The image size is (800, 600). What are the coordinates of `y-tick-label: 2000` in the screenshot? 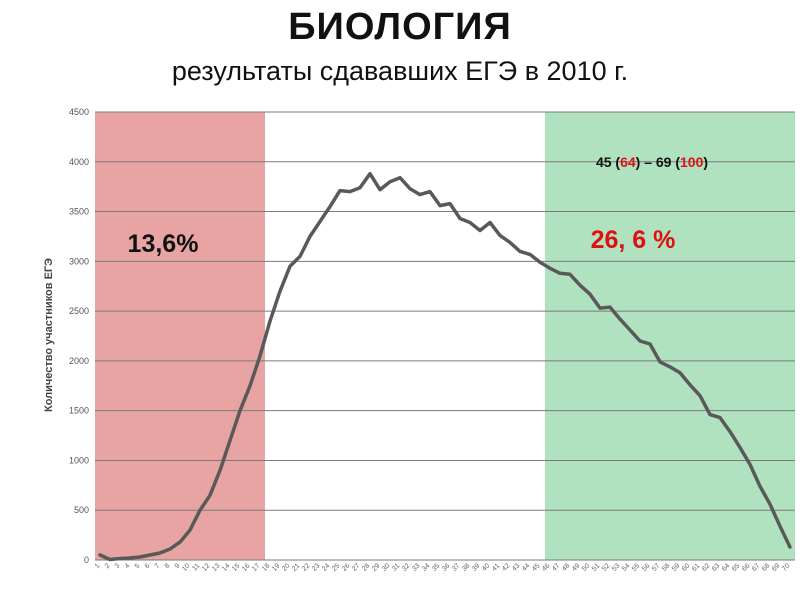 It's located at (79, 361).